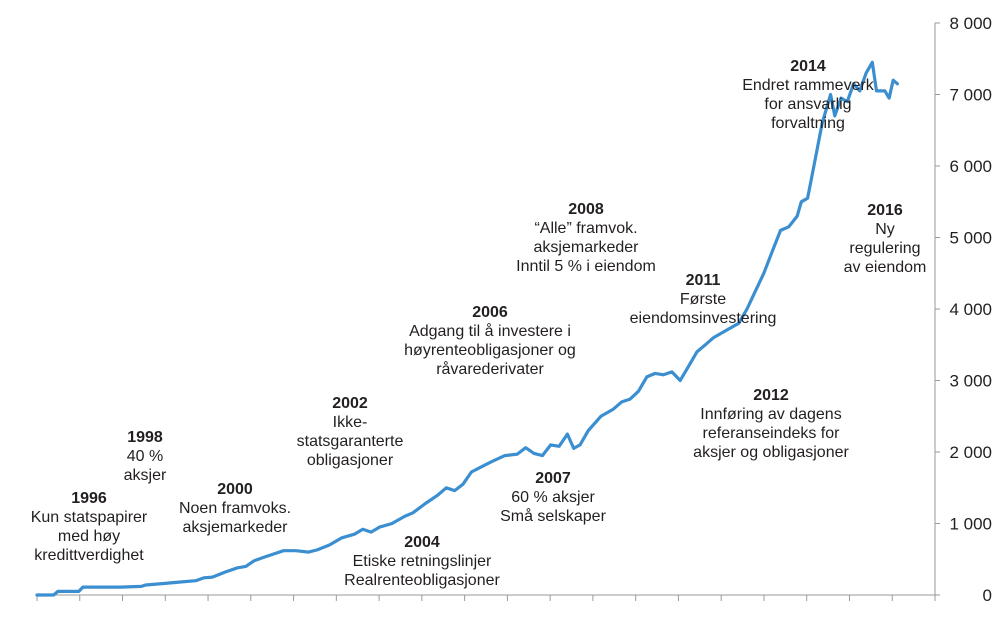 This screenshot has height=621, width=1000. What do you see at coordinates (89, 555) in the screenshot?
I see `annotation-text: kredittverdighet` at bounding box center [89, 555].